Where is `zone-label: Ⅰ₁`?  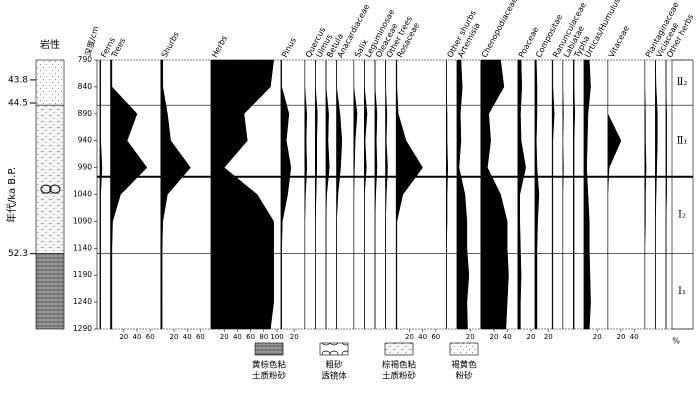 zone-label: Ⅰ₁ is located at coordinates (682, 291).